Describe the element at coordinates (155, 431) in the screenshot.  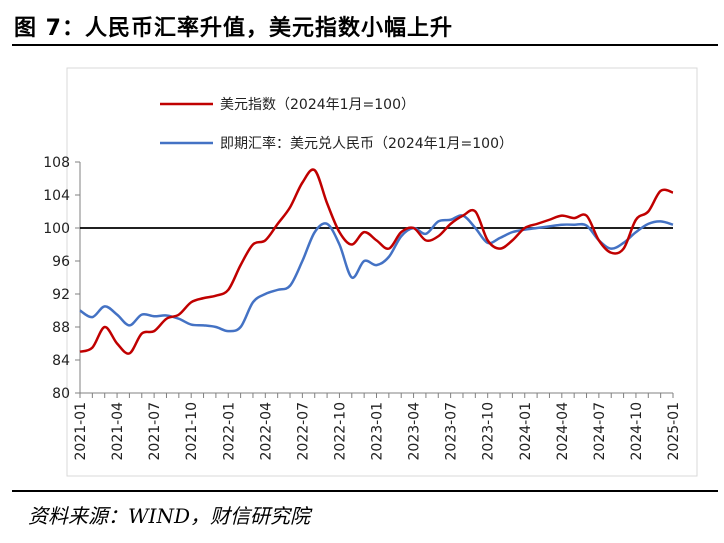
I see `x-tick-label: 2021-07` at that location.